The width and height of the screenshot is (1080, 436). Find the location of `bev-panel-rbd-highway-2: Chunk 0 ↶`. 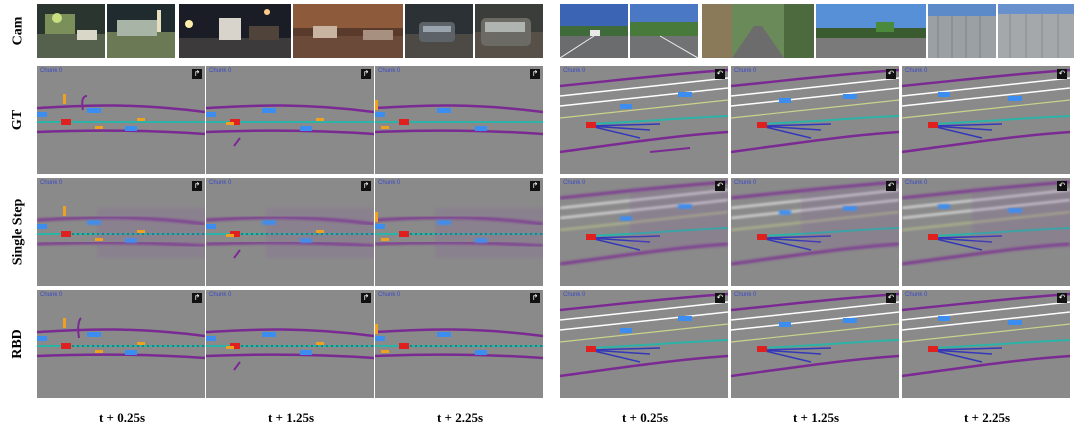

bev-panel-rbd-highway-2: Chunk 0 ↶ is located at coordinates (815, 344).